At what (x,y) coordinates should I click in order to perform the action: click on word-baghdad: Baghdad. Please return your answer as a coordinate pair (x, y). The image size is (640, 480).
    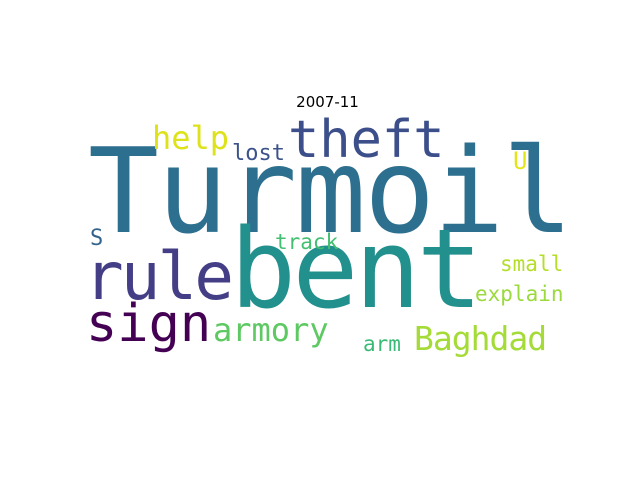
    Looking at the image, I should click on (480, 338).